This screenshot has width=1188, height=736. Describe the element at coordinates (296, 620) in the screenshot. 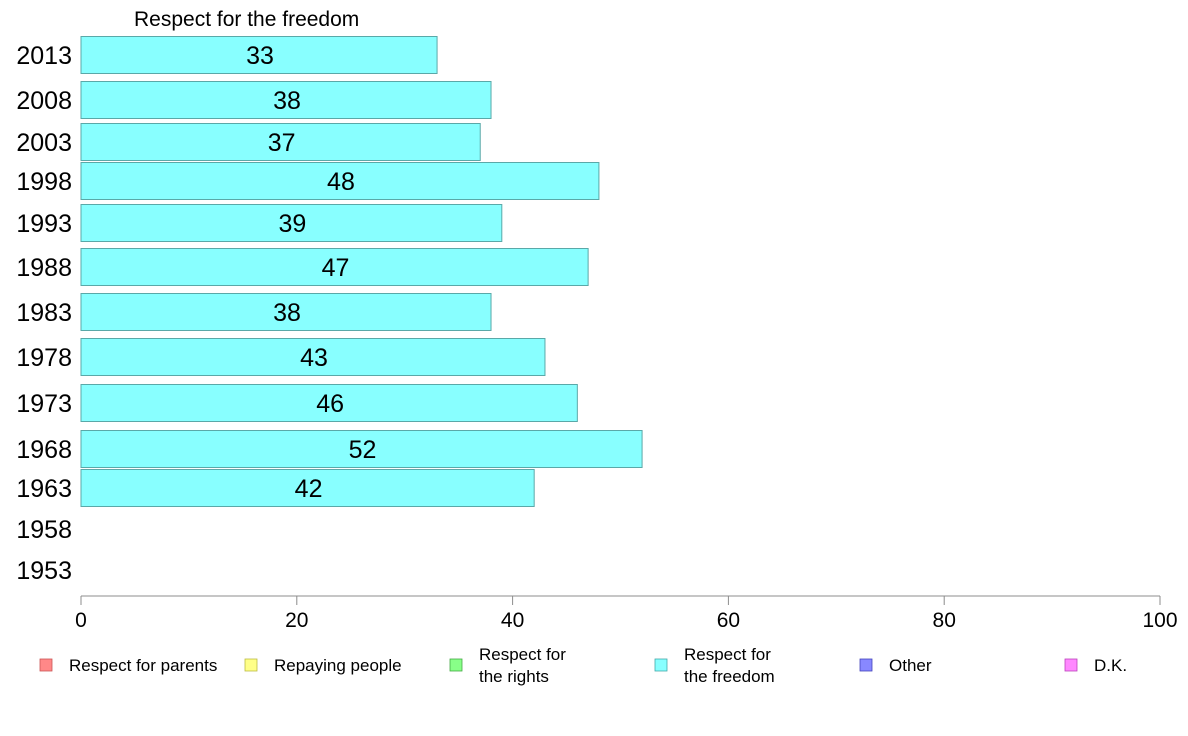

I see `x-tick-label-20: 20` at that location.